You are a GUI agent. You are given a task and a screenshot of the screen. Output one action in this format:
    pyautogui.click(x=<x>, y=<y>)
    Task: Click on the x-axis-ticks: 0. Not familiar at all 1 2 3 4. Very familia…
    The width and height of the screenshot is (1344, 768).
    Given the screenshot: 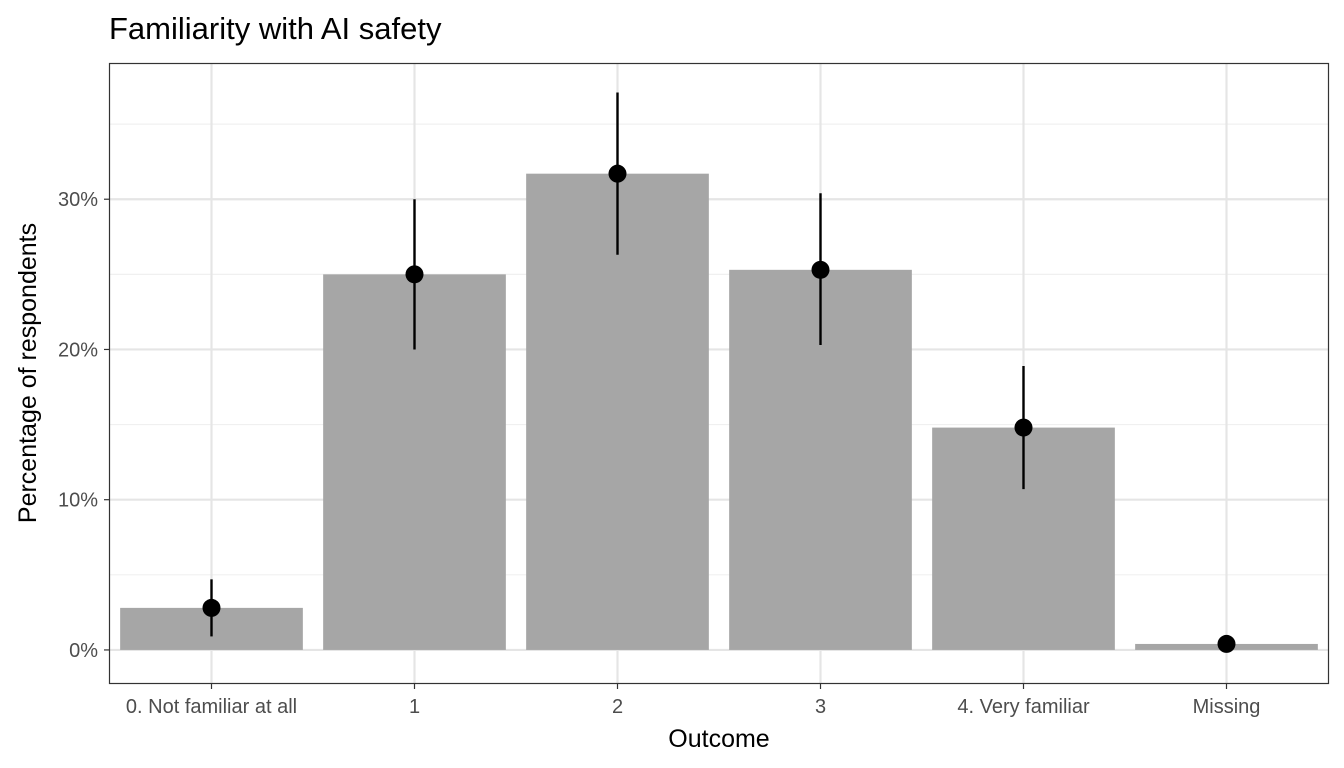 What is the action you would take?
    pyautogui.click(x=693, y=700)
    